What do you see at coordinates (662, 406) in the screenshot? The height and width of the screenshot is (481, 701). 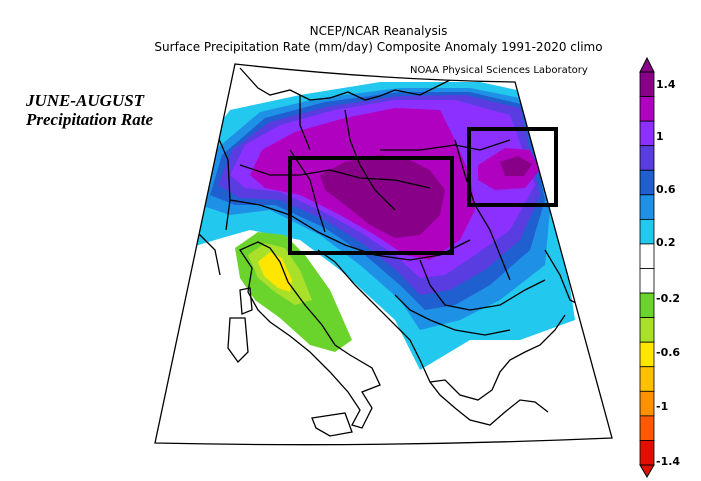 I see `colorbar-label-neg-1: -1` at bounding box center [662, 406].